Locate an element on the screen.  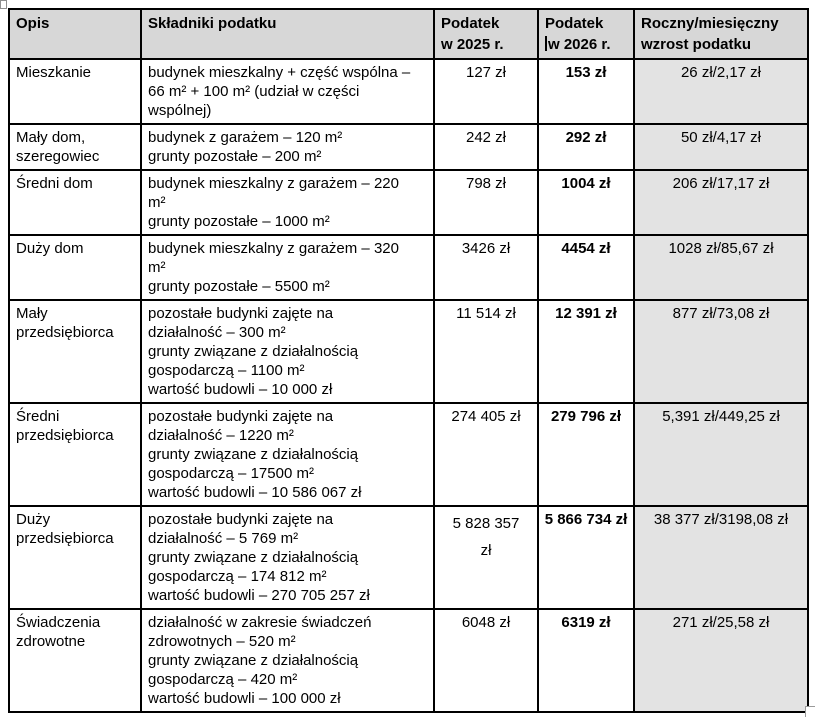
cell-wzrost: 206 zł/17,17 zł is located at coordinates (721, 202).